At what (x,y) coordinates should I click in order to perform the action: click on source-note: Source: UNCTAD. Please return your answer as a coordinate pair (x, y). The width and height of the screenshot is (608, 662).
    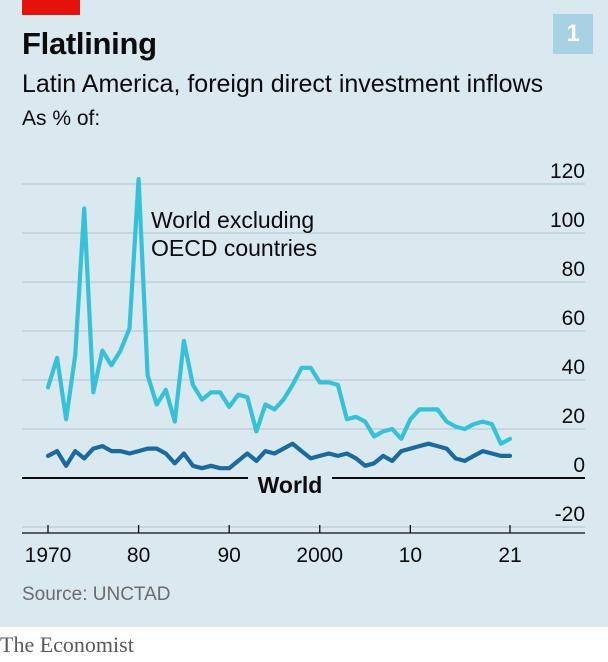
    Looking at the image, I should click on (96, 594).